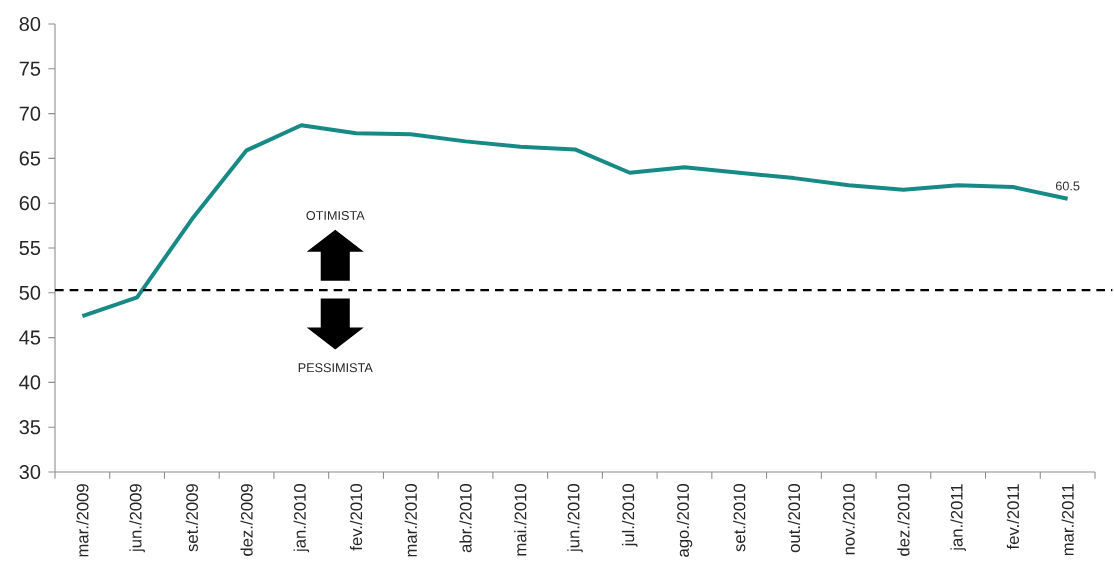 This screenshot has width=1114, height=569. Describe the element at coordinates (1013, 517) in the screenshot. I see `x-tick-label: fev./2011` at that location.